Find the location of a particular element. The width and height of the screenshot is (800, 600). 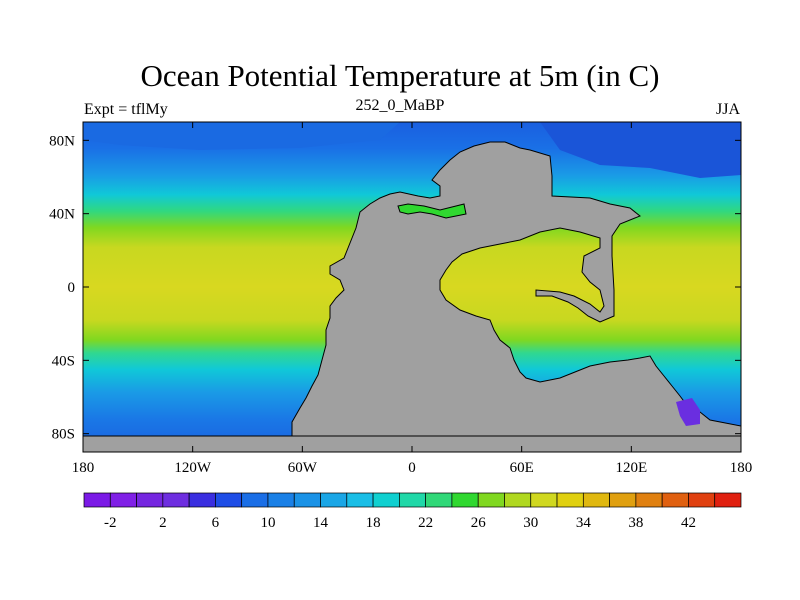

colorbar-label: 6 is located at coordinates (216, 523).